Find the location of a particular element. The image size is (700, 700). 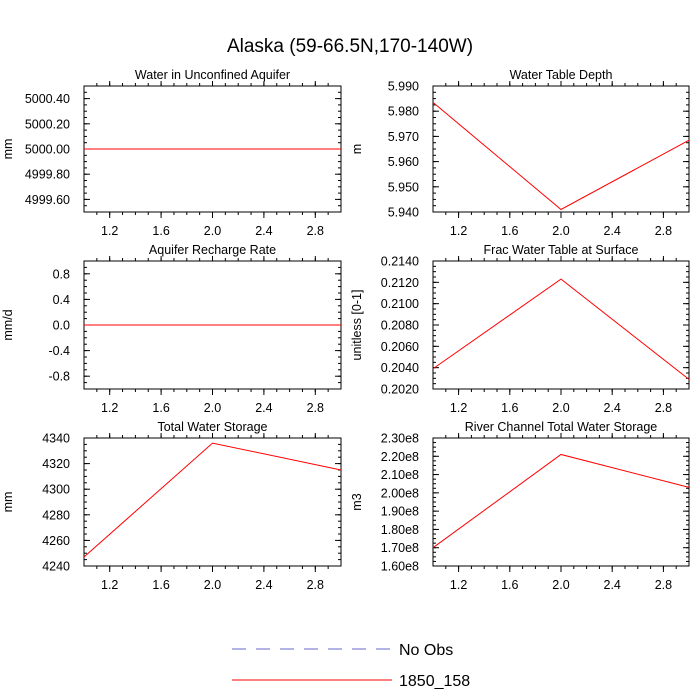

y-tick-label: 4240 is located at coordinates (56, 567).